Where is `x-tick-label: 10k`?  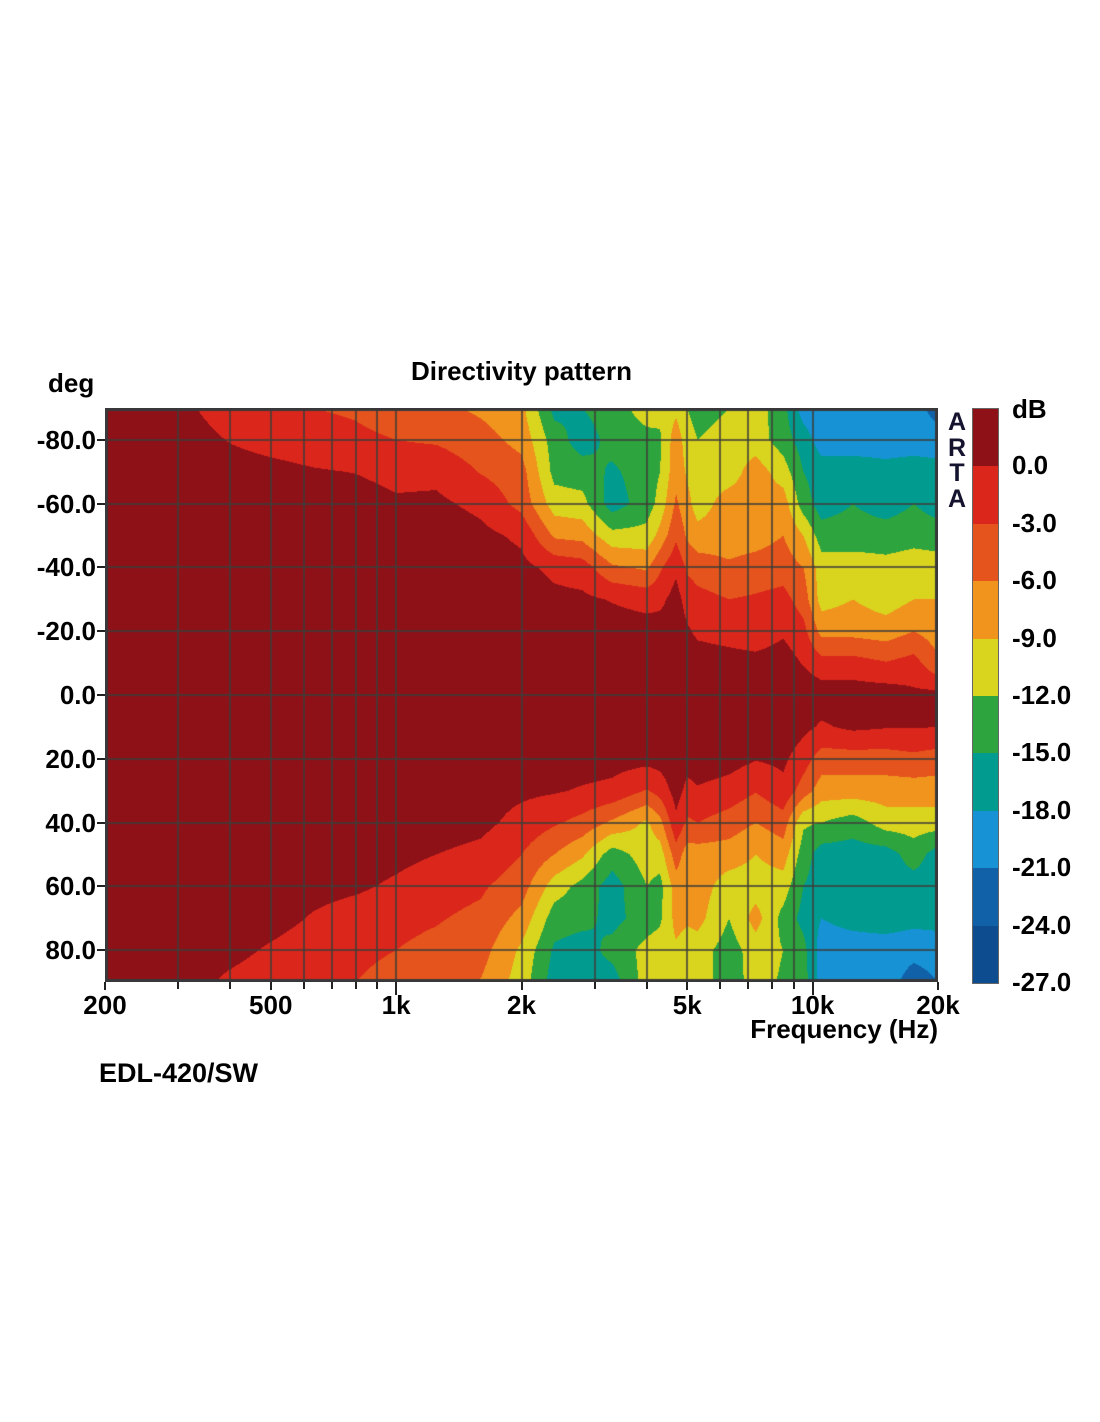
x-tick-label: 10k is located at coordinates (812, 1005).